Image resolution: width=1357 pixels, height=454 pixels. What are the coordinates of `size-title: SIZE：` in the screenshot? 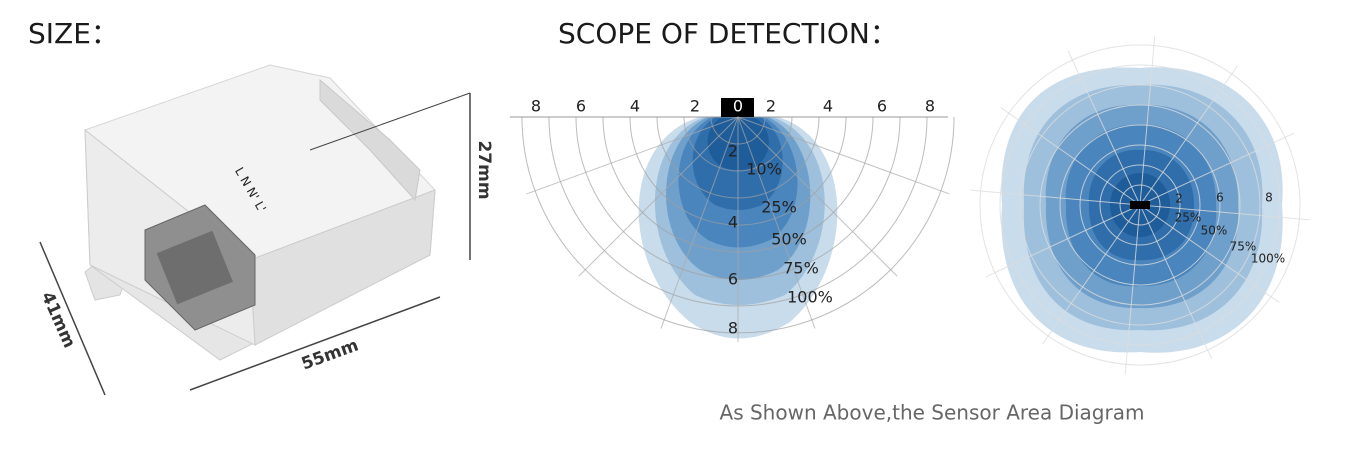 It's located at (73, 33).